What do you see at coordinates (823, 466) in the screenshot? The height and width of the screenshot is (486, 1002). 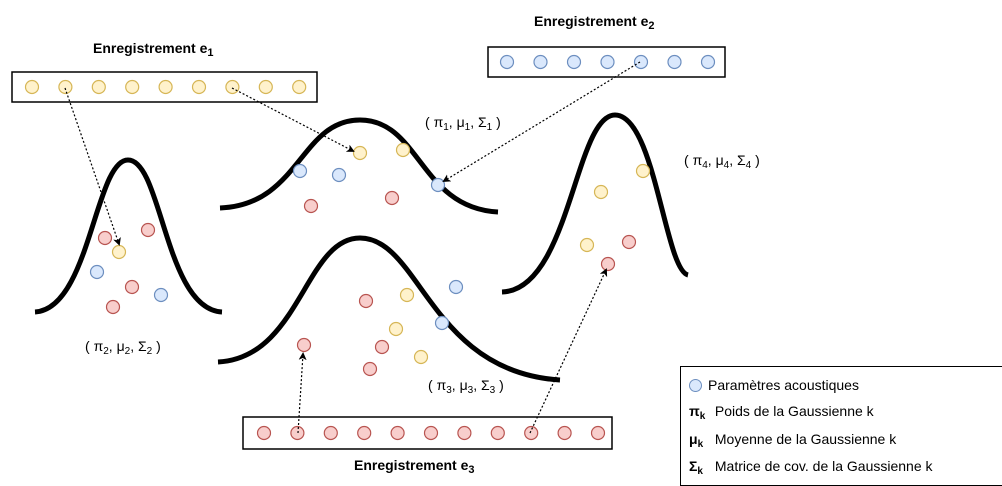 I see `legend-text: Matrice de cov. de la Gaussienne k` at bounding box center [823, 466].